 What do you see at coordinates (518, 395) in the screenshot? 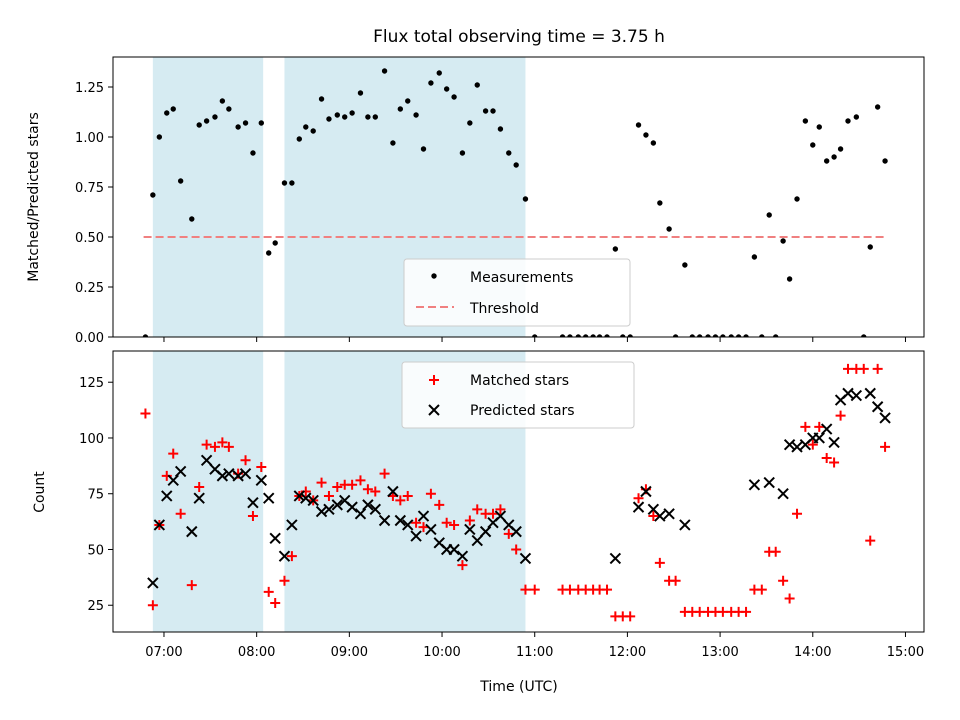
I see `legend-box` at bounding box center [518, 395].